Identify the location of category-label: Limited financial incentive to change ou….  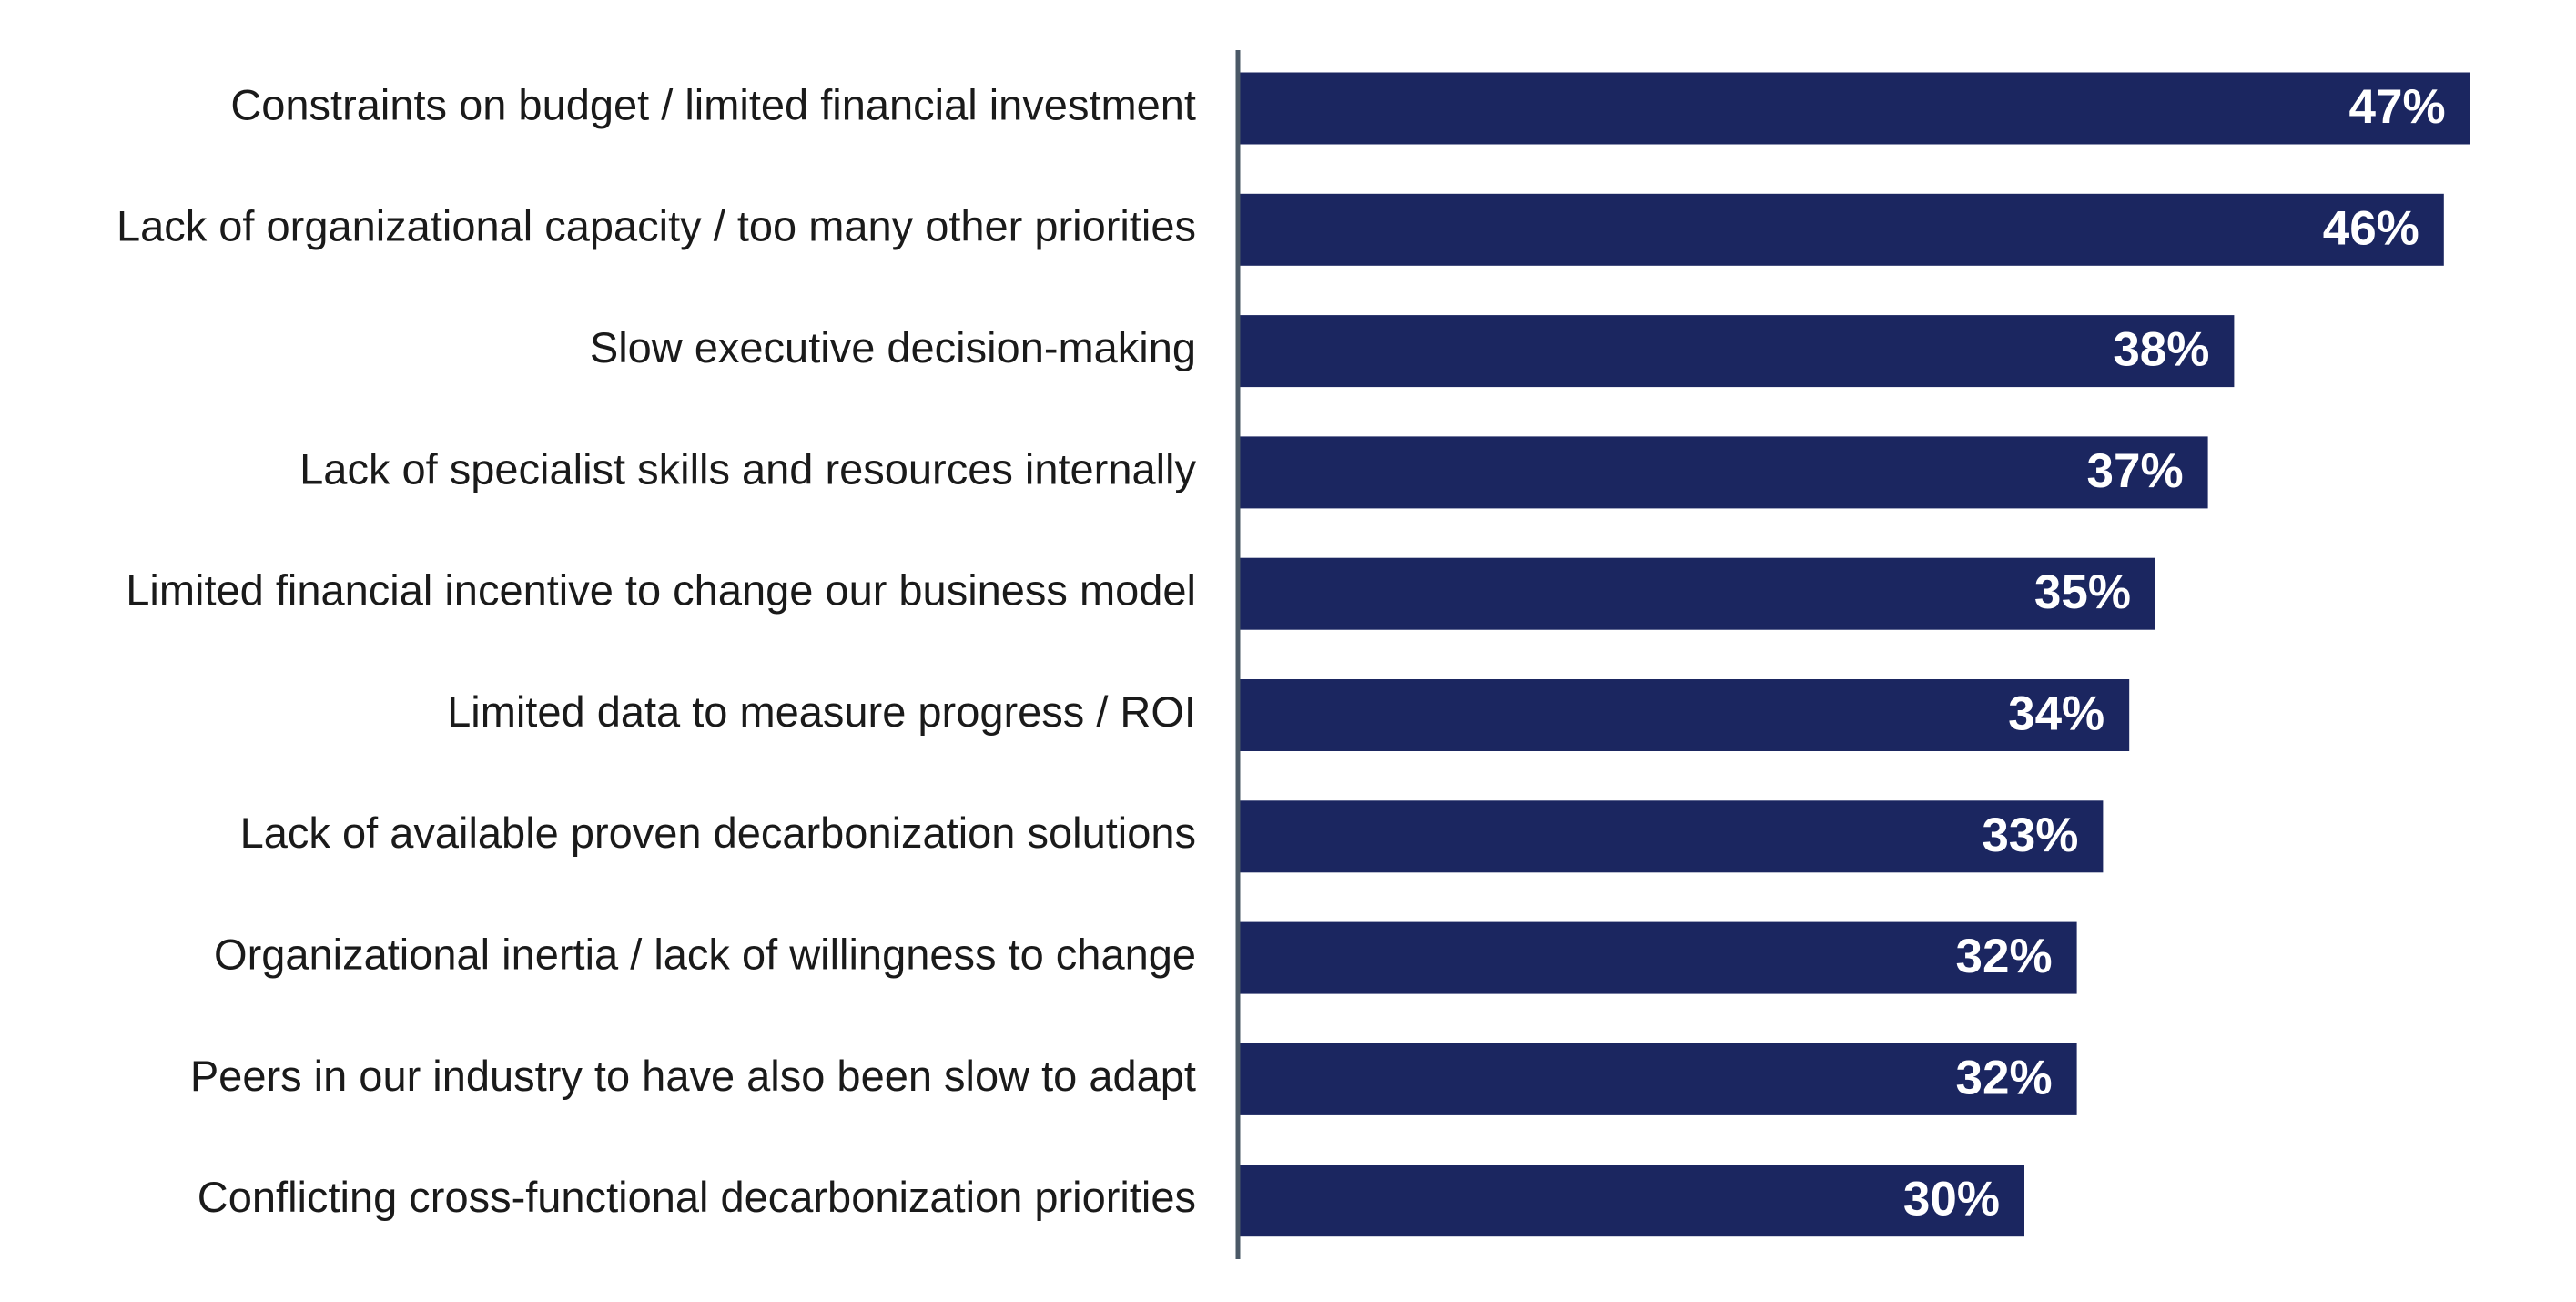
(661, 590).